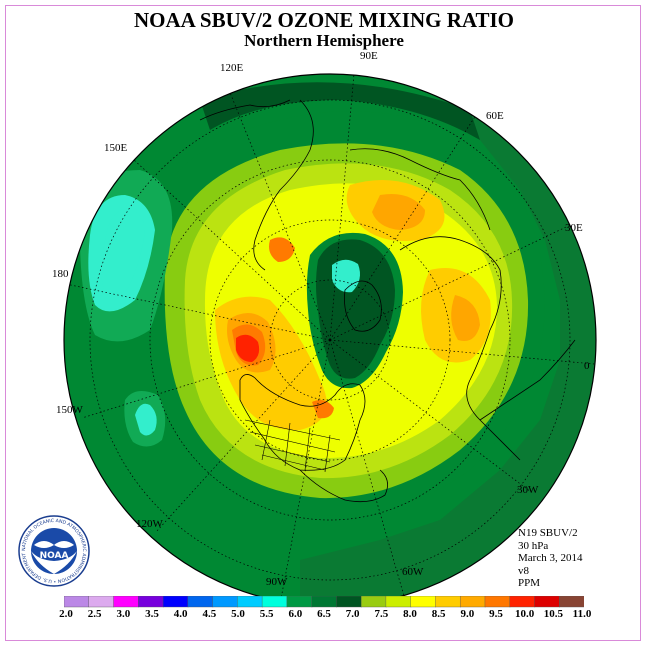  Describe the element at coordinates (465, 318) in the screenshot. I see `field-orange-east-core` at that location.